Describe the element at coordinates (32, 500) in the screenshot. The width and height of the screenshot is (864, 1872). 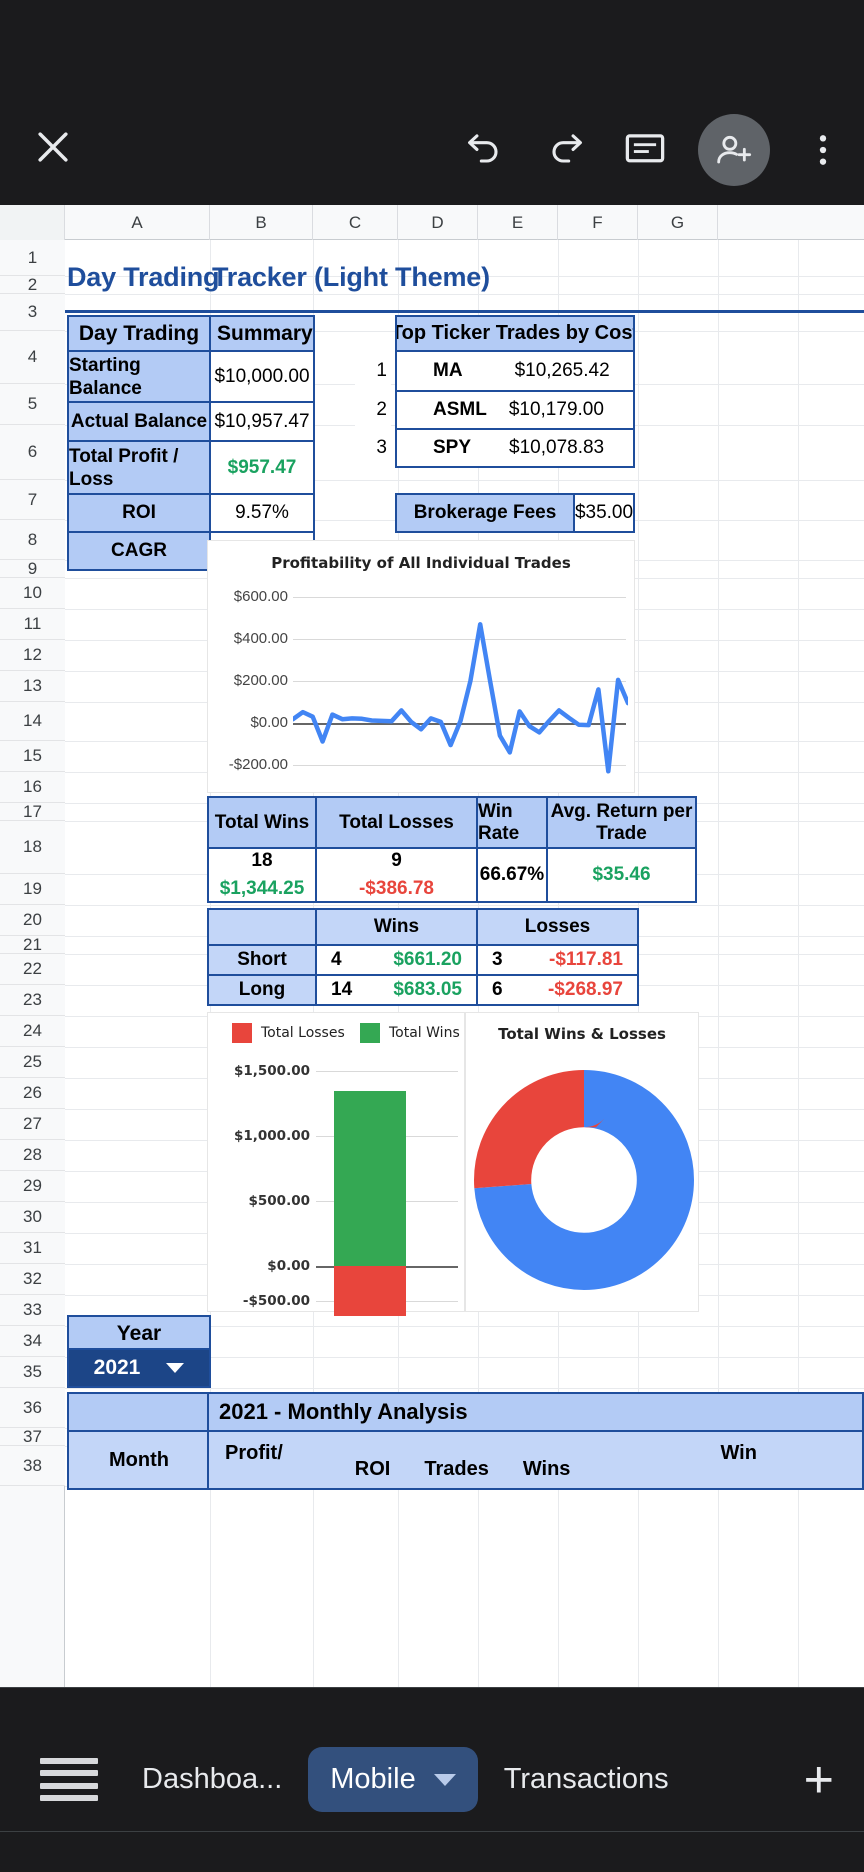
I see `row-header-7: 7` at that location.